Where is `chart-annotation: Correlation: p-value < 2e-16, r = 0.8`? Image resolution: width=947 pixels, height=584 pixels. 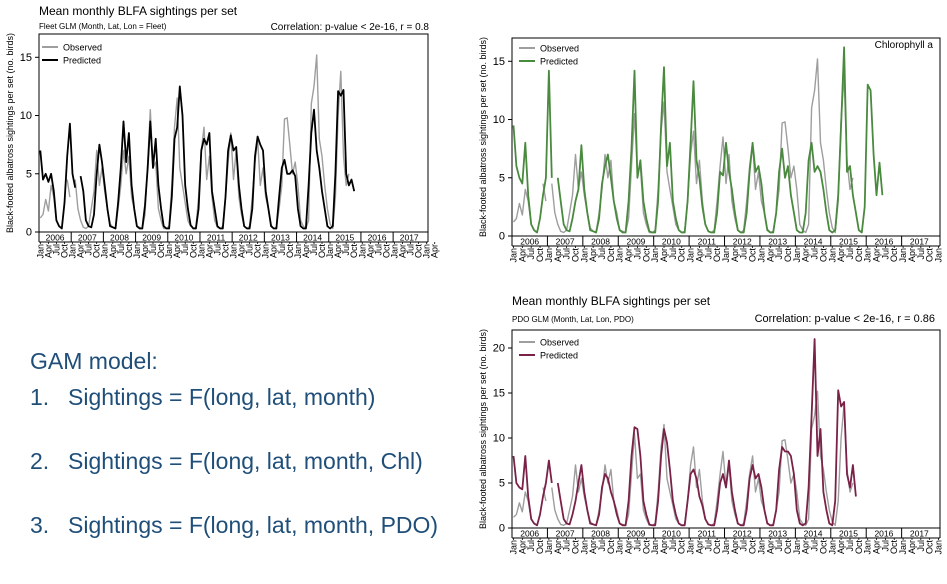 chart-annotation: Correlation: p-value < 2e-16, r = 0.8 is located at coordinates (350, 27).